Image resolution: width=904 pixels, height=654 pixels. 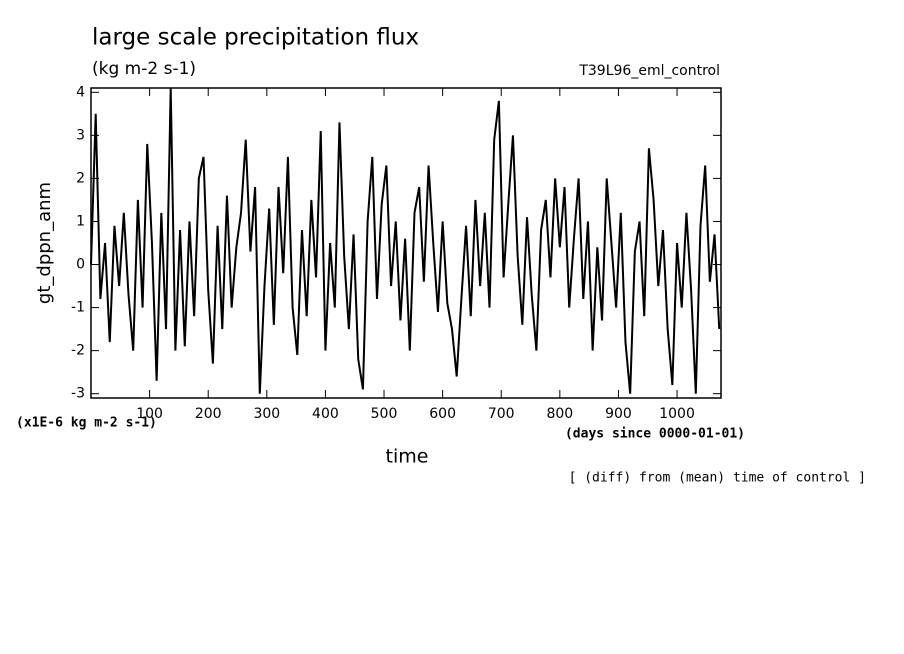 I want to click on x-tick-label: 100, so click(x=149, y=414).